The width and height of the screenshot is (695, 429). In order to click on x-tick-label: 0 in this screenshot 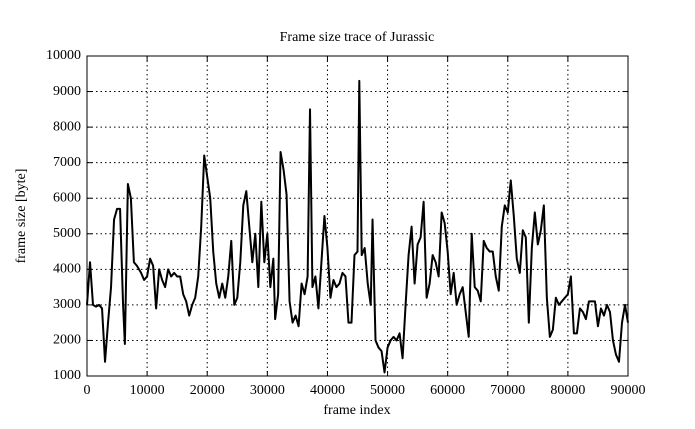, I will do `click(87, 390)`.